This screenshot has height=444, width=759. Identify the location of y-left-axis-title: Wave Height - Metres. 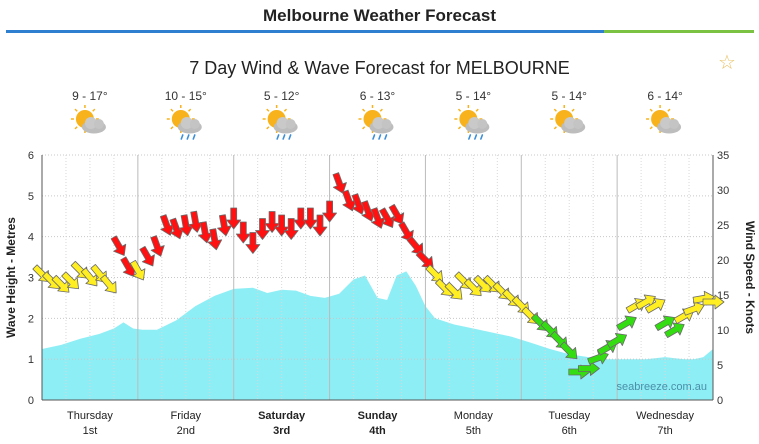
(11, 277).